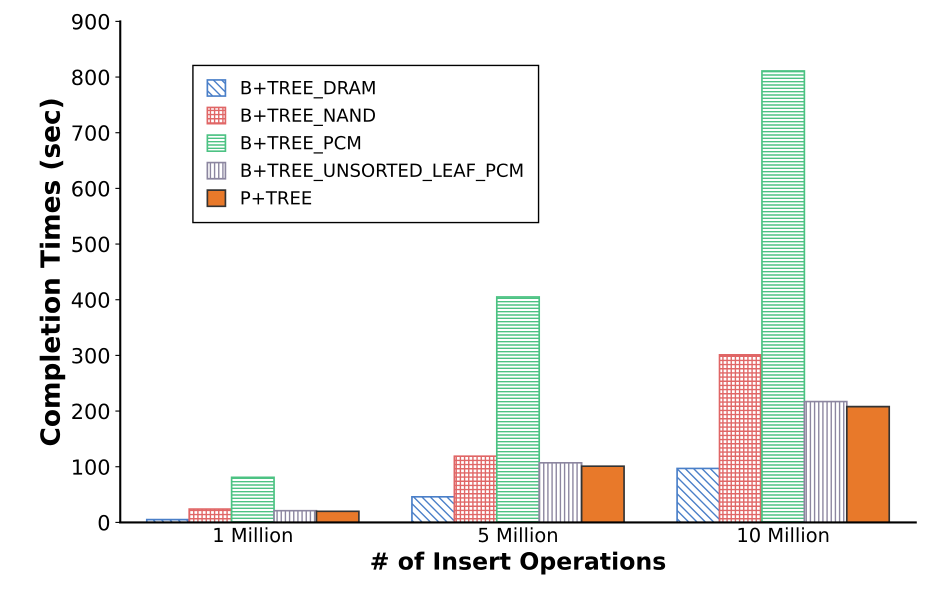  I want to click on y-tick-label: 300, so click(91, 356).